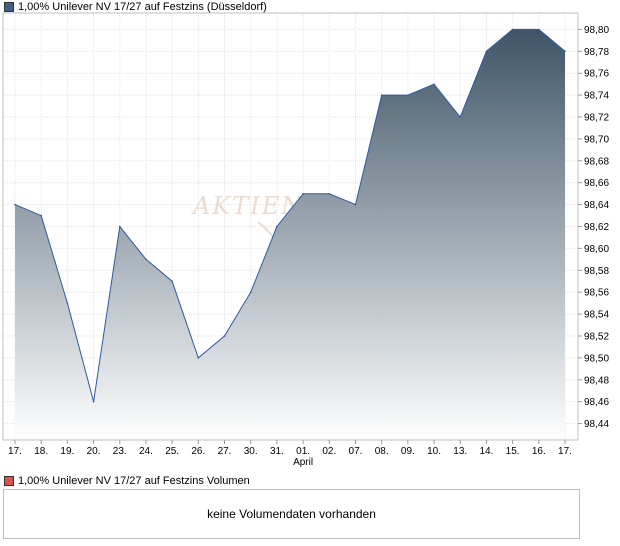 The image size is (620, 546). What do you see at coordinates (356, 451) in the screenshot?
I see `x-tick-label: 07.` at bounding box center [356, 451].